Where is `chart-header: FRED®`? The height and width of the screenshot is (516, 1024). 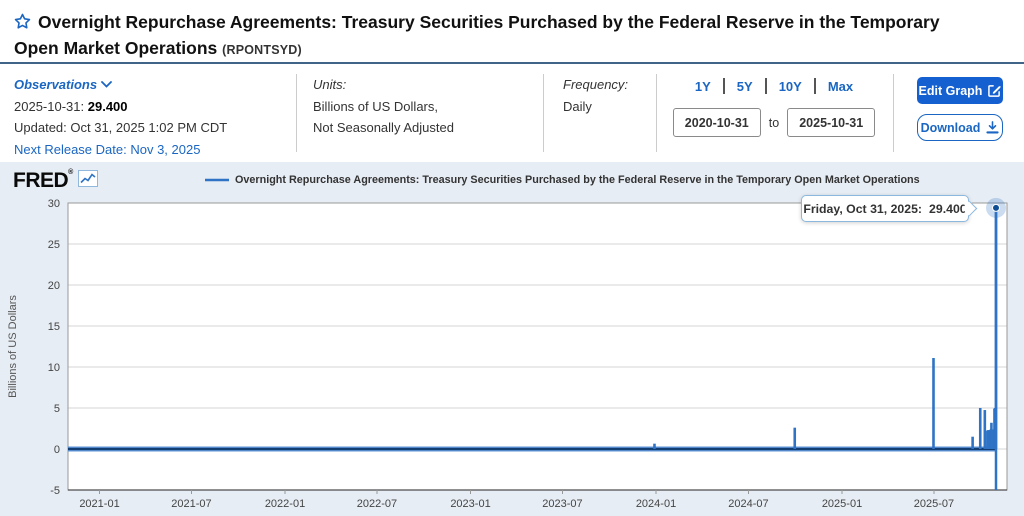
chart-header: FRED® is located at coordinates (55, 181).